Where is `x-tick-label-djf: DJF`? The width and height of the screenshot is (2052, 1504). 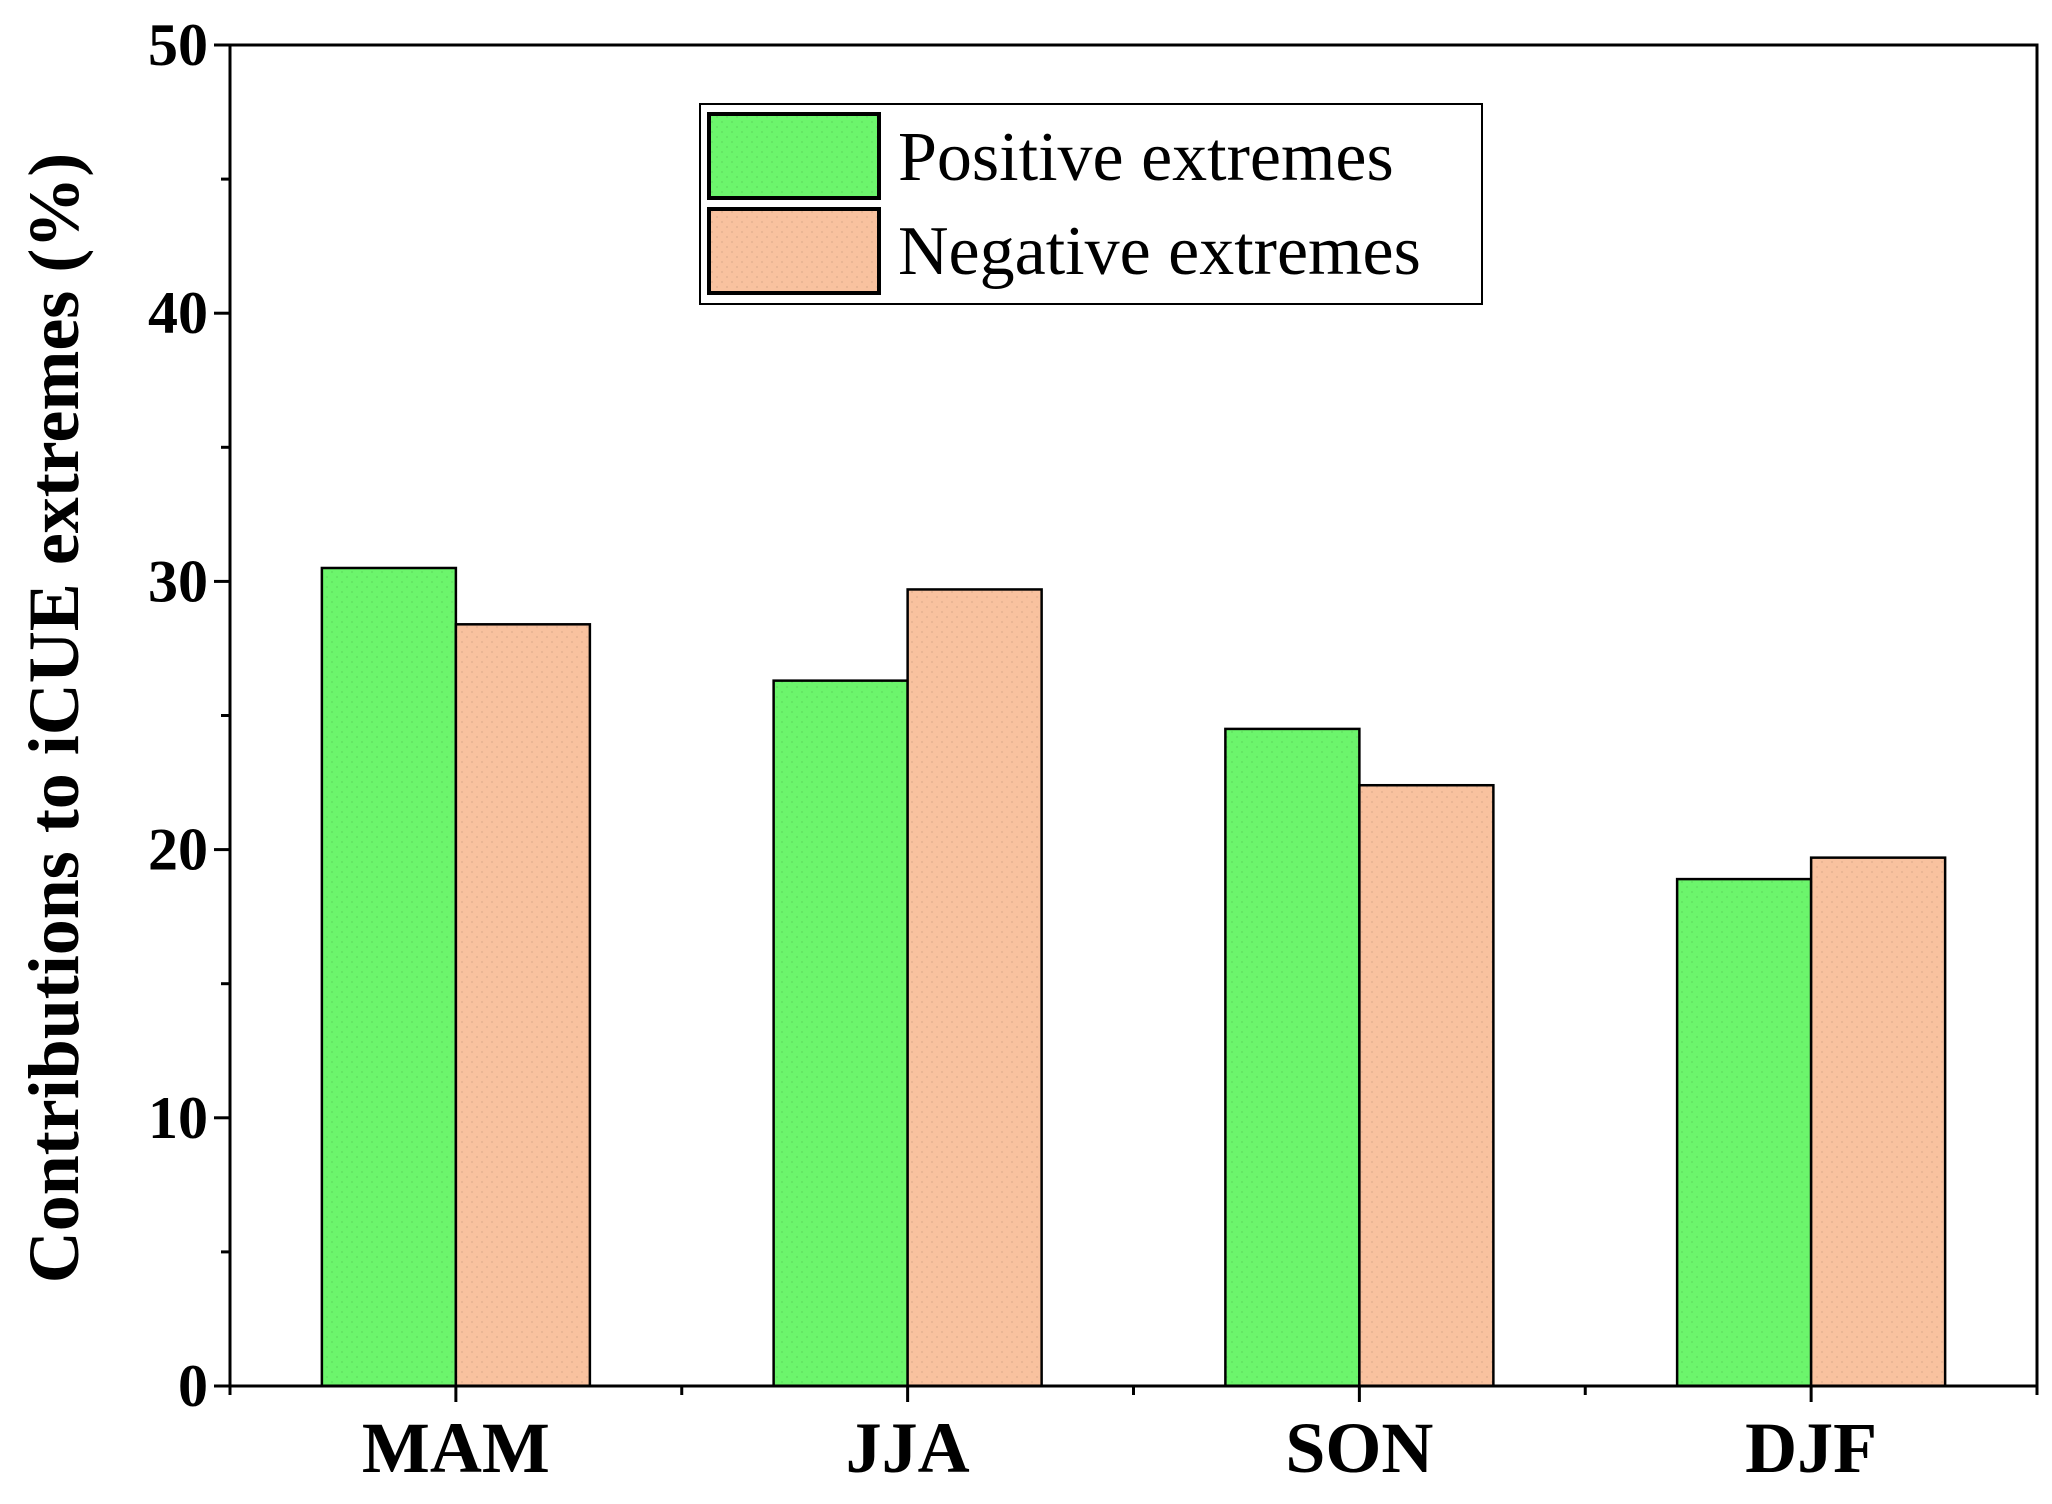
x-tick-label-djf: DJF is located at coordinates (1811, 1448).